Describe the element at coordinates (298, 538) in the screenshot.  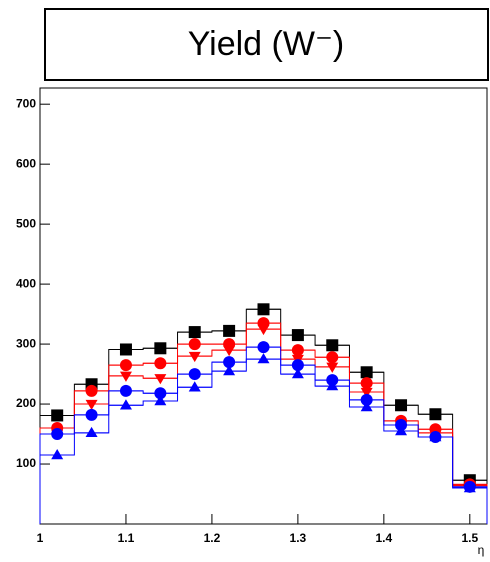
I see `x-tick-label: 1.3` at that location.